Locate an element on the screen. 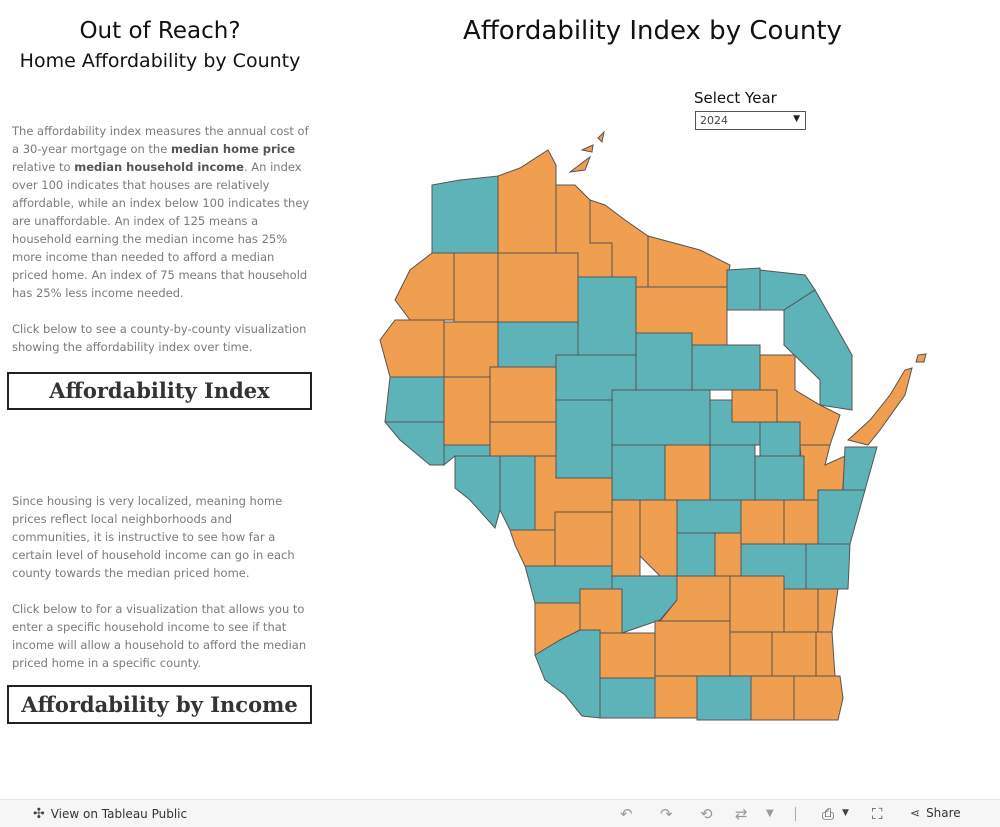  share-icon: ⋖ is located at coordinates (915, 813).